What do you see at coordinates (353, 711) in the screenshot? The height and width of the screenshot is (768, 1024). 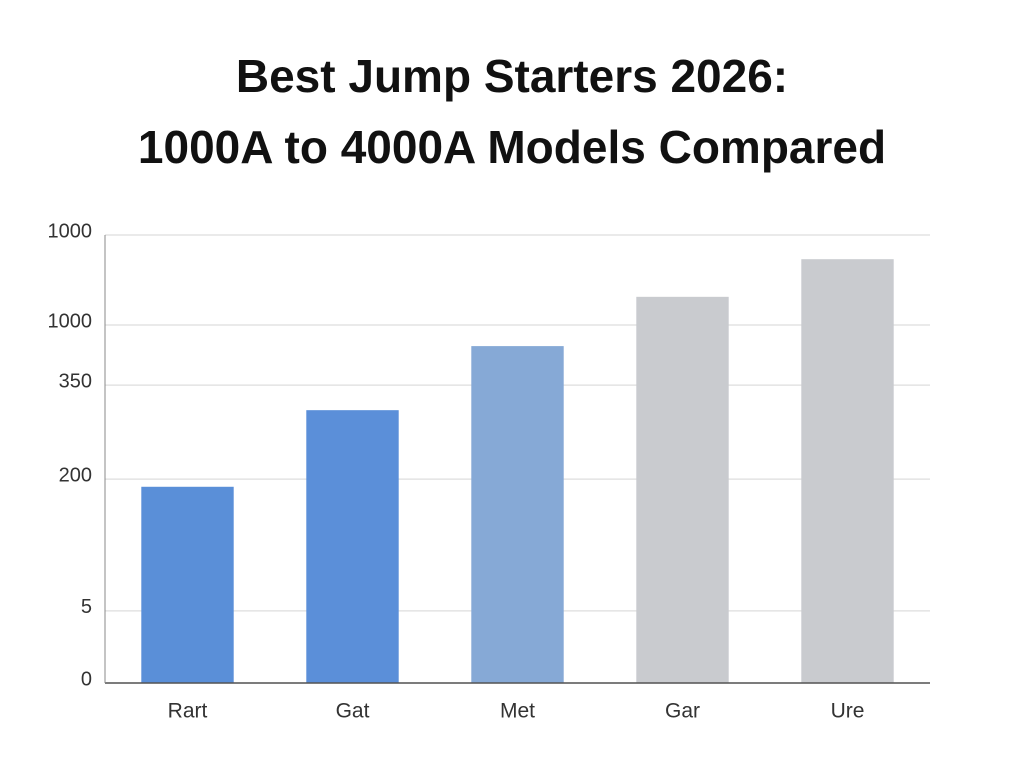 I see `x-tick-label: Gat` at bounding box center [353, 711].